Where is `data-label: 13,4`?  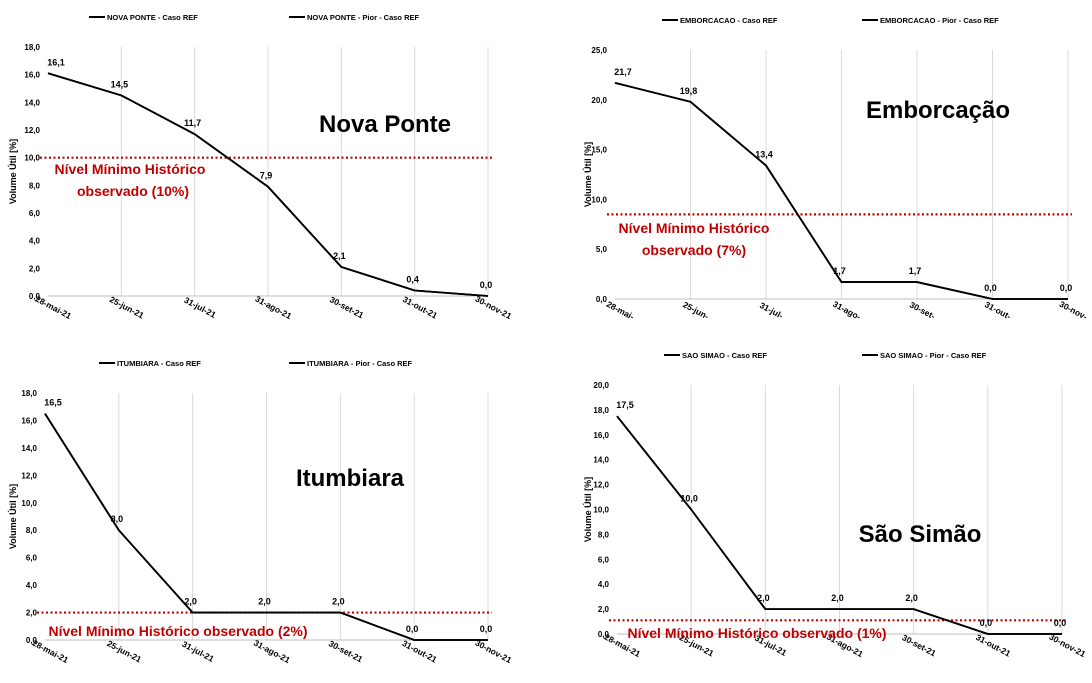
data-label: 13,4 is located at coordinates (764, 155).